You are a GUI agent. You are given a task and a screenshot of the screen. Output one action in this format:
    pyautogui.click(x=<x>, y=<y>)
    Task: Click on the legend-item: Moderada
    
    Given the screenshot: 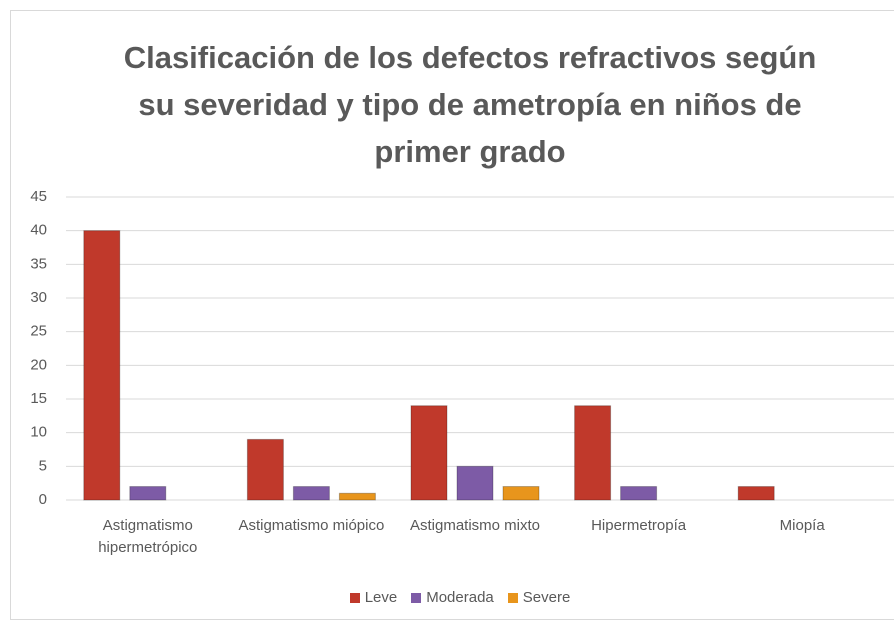 What is the action you would take?
    pyautogui.click(x=452, y=597)
    